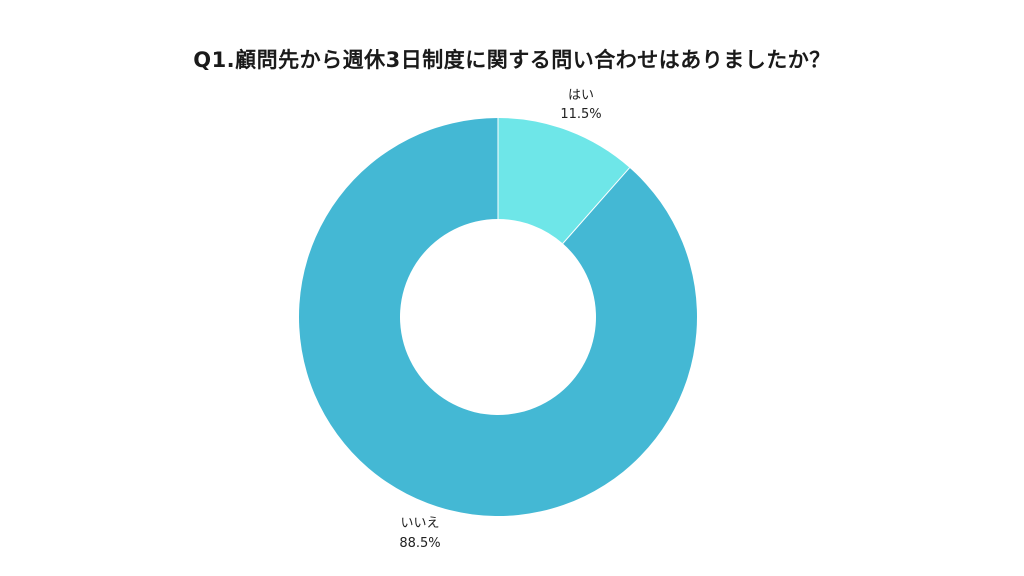 This screenshot has height=576, width=1024. What do you see at coordinates (581, 95) in the screenshot?
I see `slice-label-yes: はい` at bounding box center [581, 95].